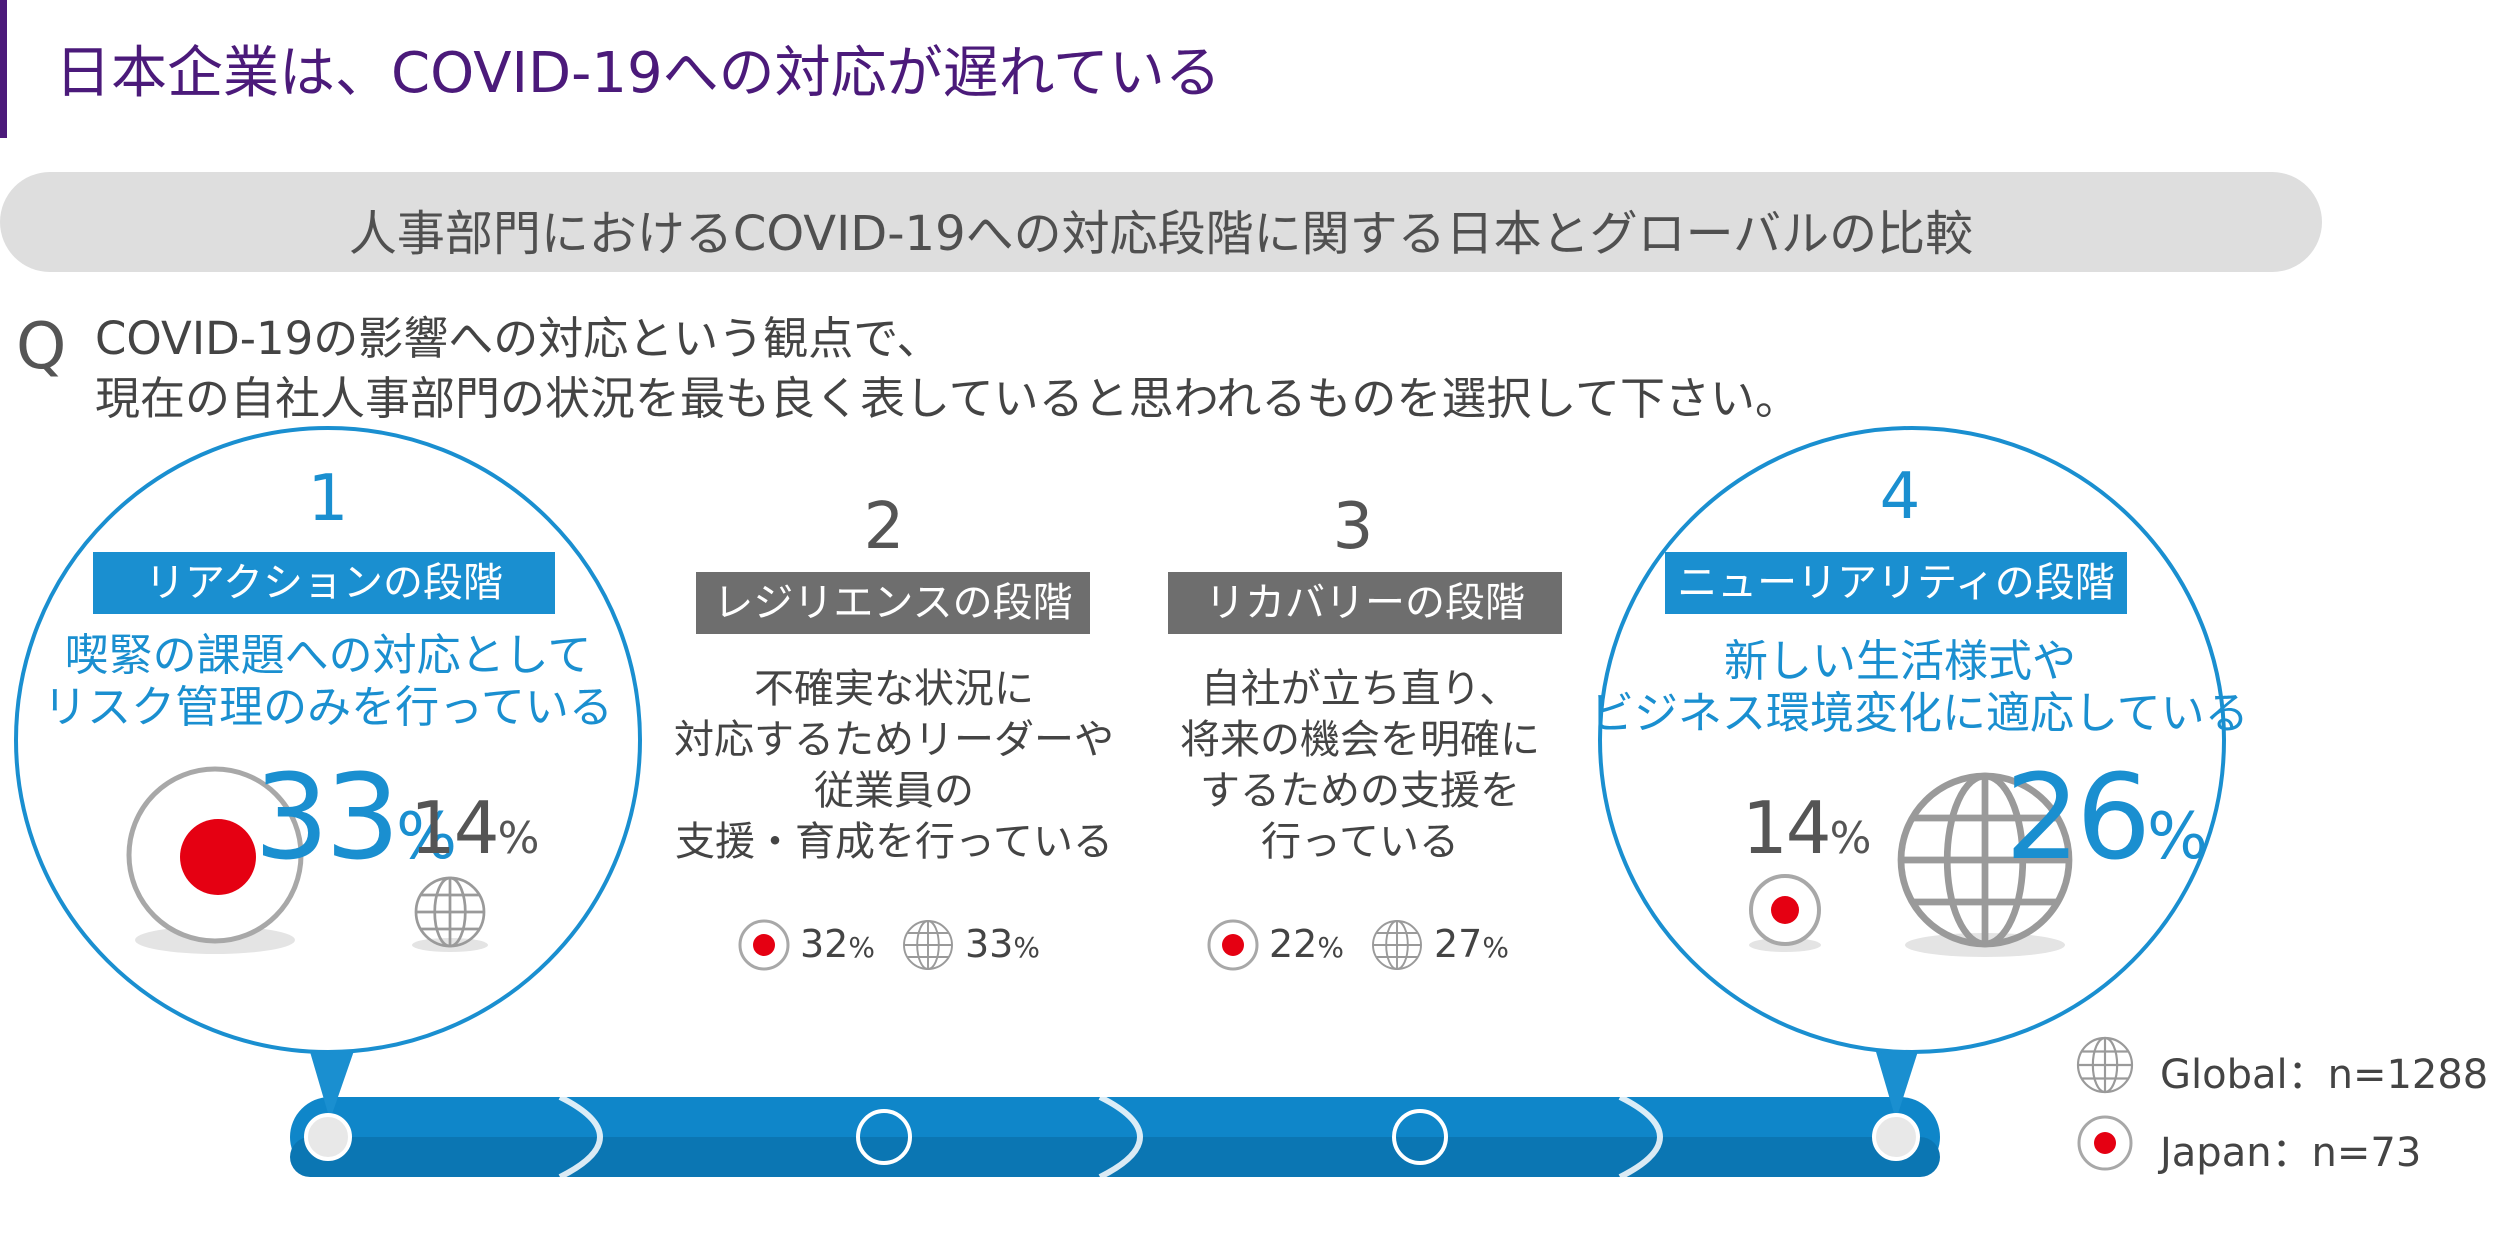 This screenshot has width=2515, height=1251. I want to click on stage3-global-value: 27%, so click(1471, 944).